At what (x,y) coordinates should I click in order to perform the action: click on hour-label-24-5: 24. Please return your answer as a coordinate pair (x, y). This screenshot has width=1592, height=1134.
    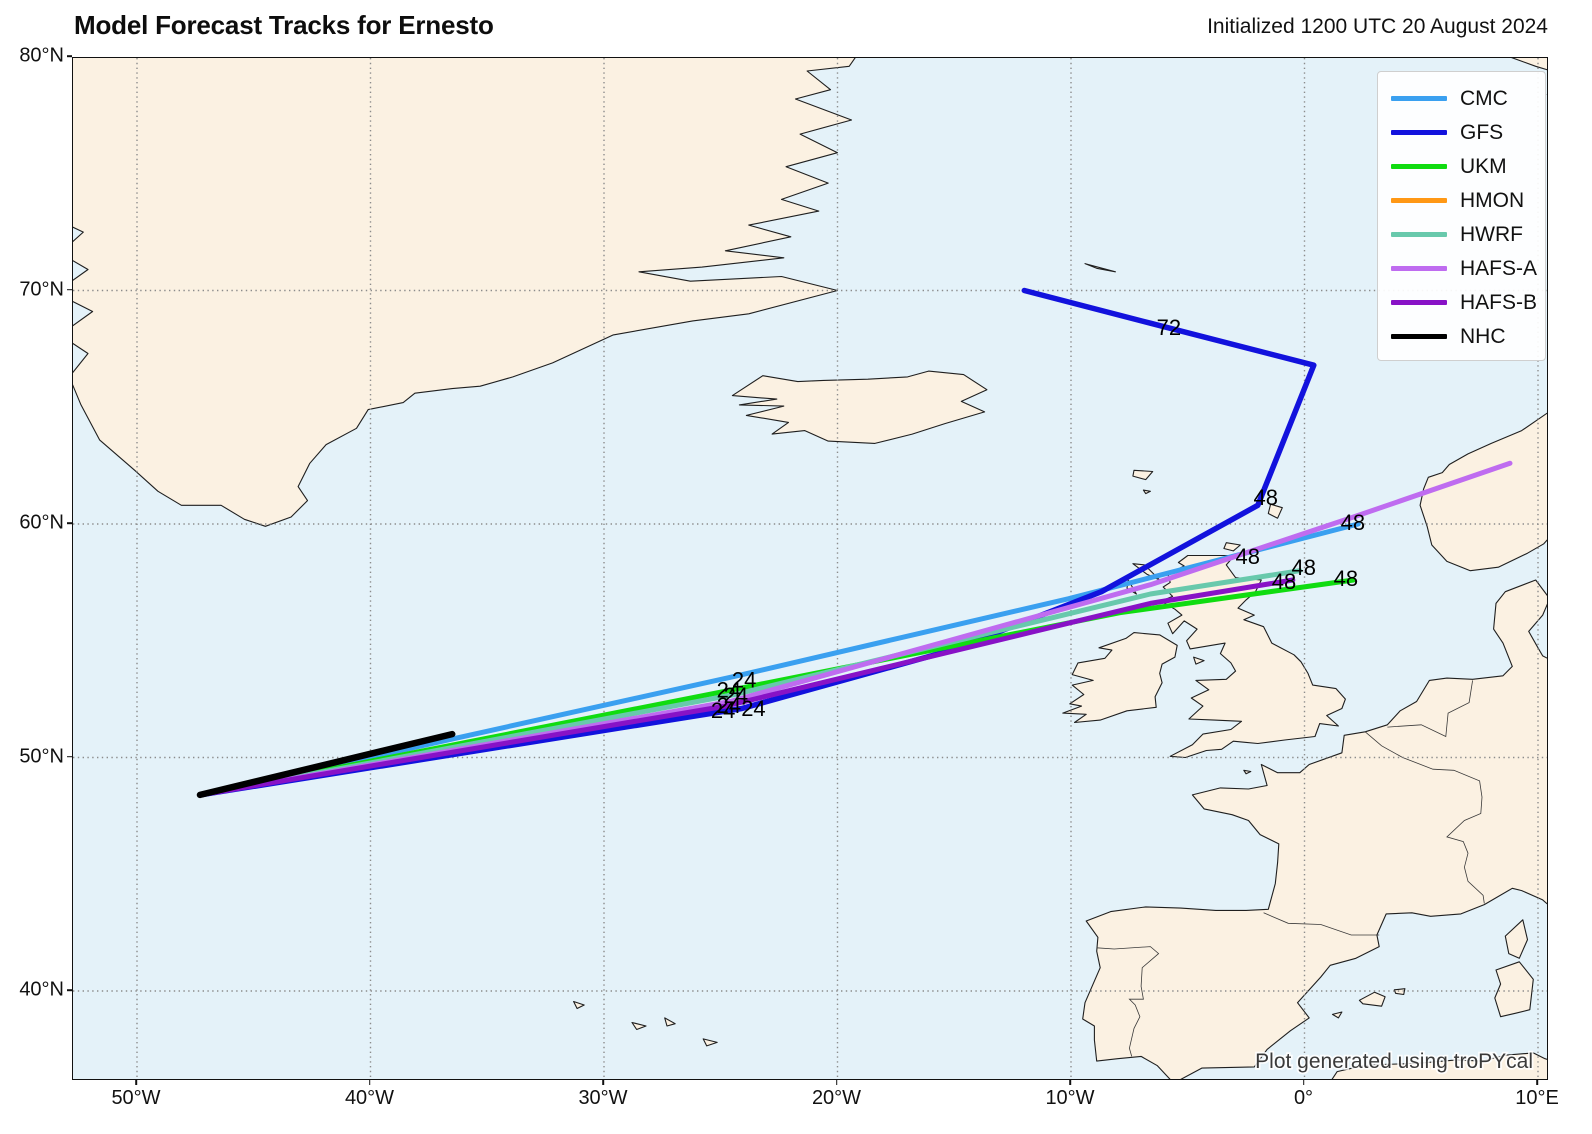
    Looking at the image, I should click on (753, 708).